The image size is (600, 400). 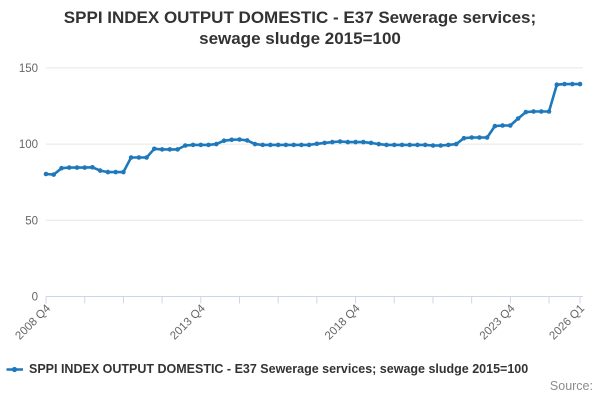 What do you see at coordinates (28, 145) in the screenshot?
I see `y-axis-tick-label: 100` at bounding box center [28, 145].